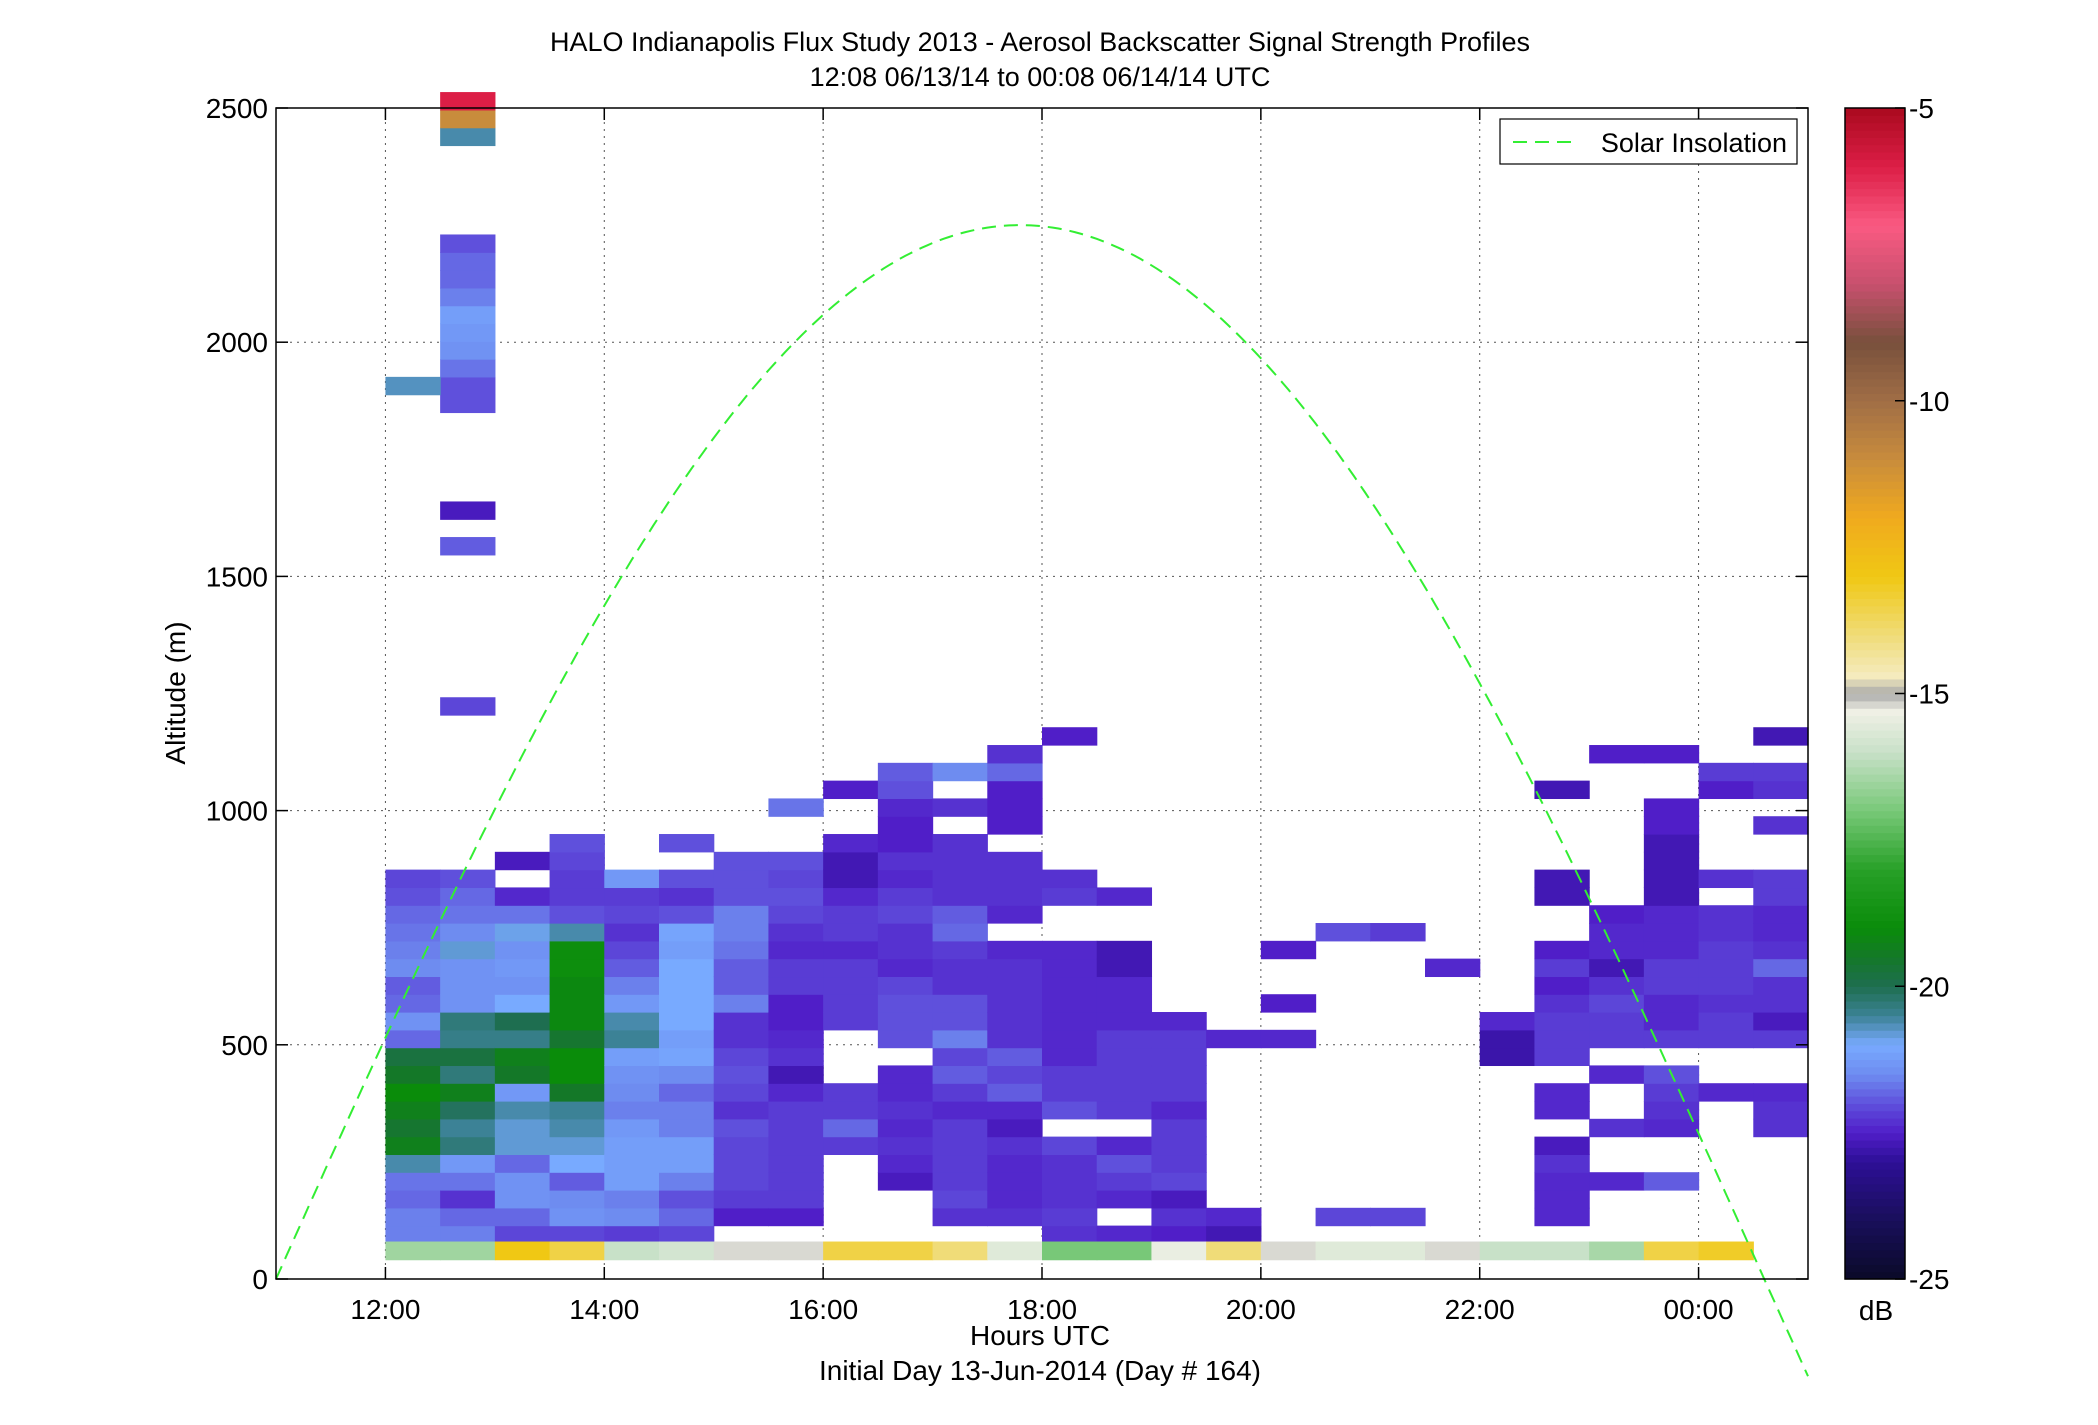 This screenshot has height=1425, width=2098. Describe the element at coordinates (1040, 77) in the screenshot. I see `chart-subtitle: 12:08 06/13/14 to 00:08 06/14/14 UTC` at that location.